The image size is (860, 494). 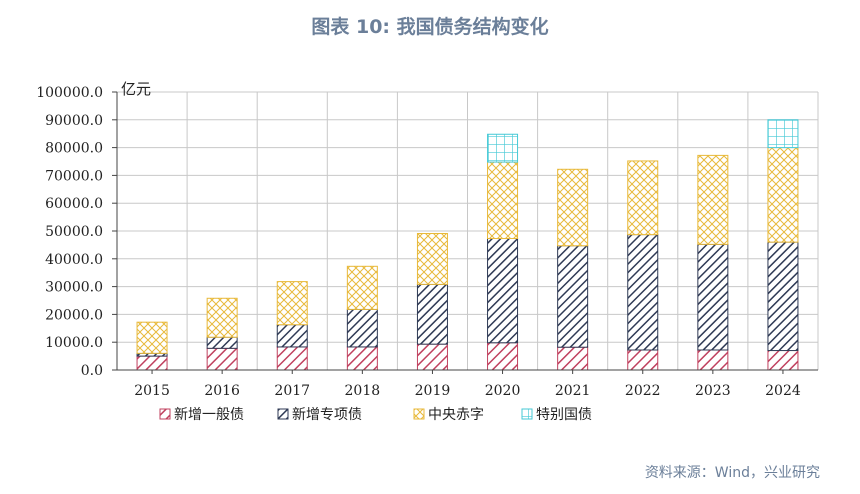 What do you see at coordinates (732, 473) in the screenshot?
I see `source-note: 资料来源：Wind，兴业研究` at bounding box center [732, 473].